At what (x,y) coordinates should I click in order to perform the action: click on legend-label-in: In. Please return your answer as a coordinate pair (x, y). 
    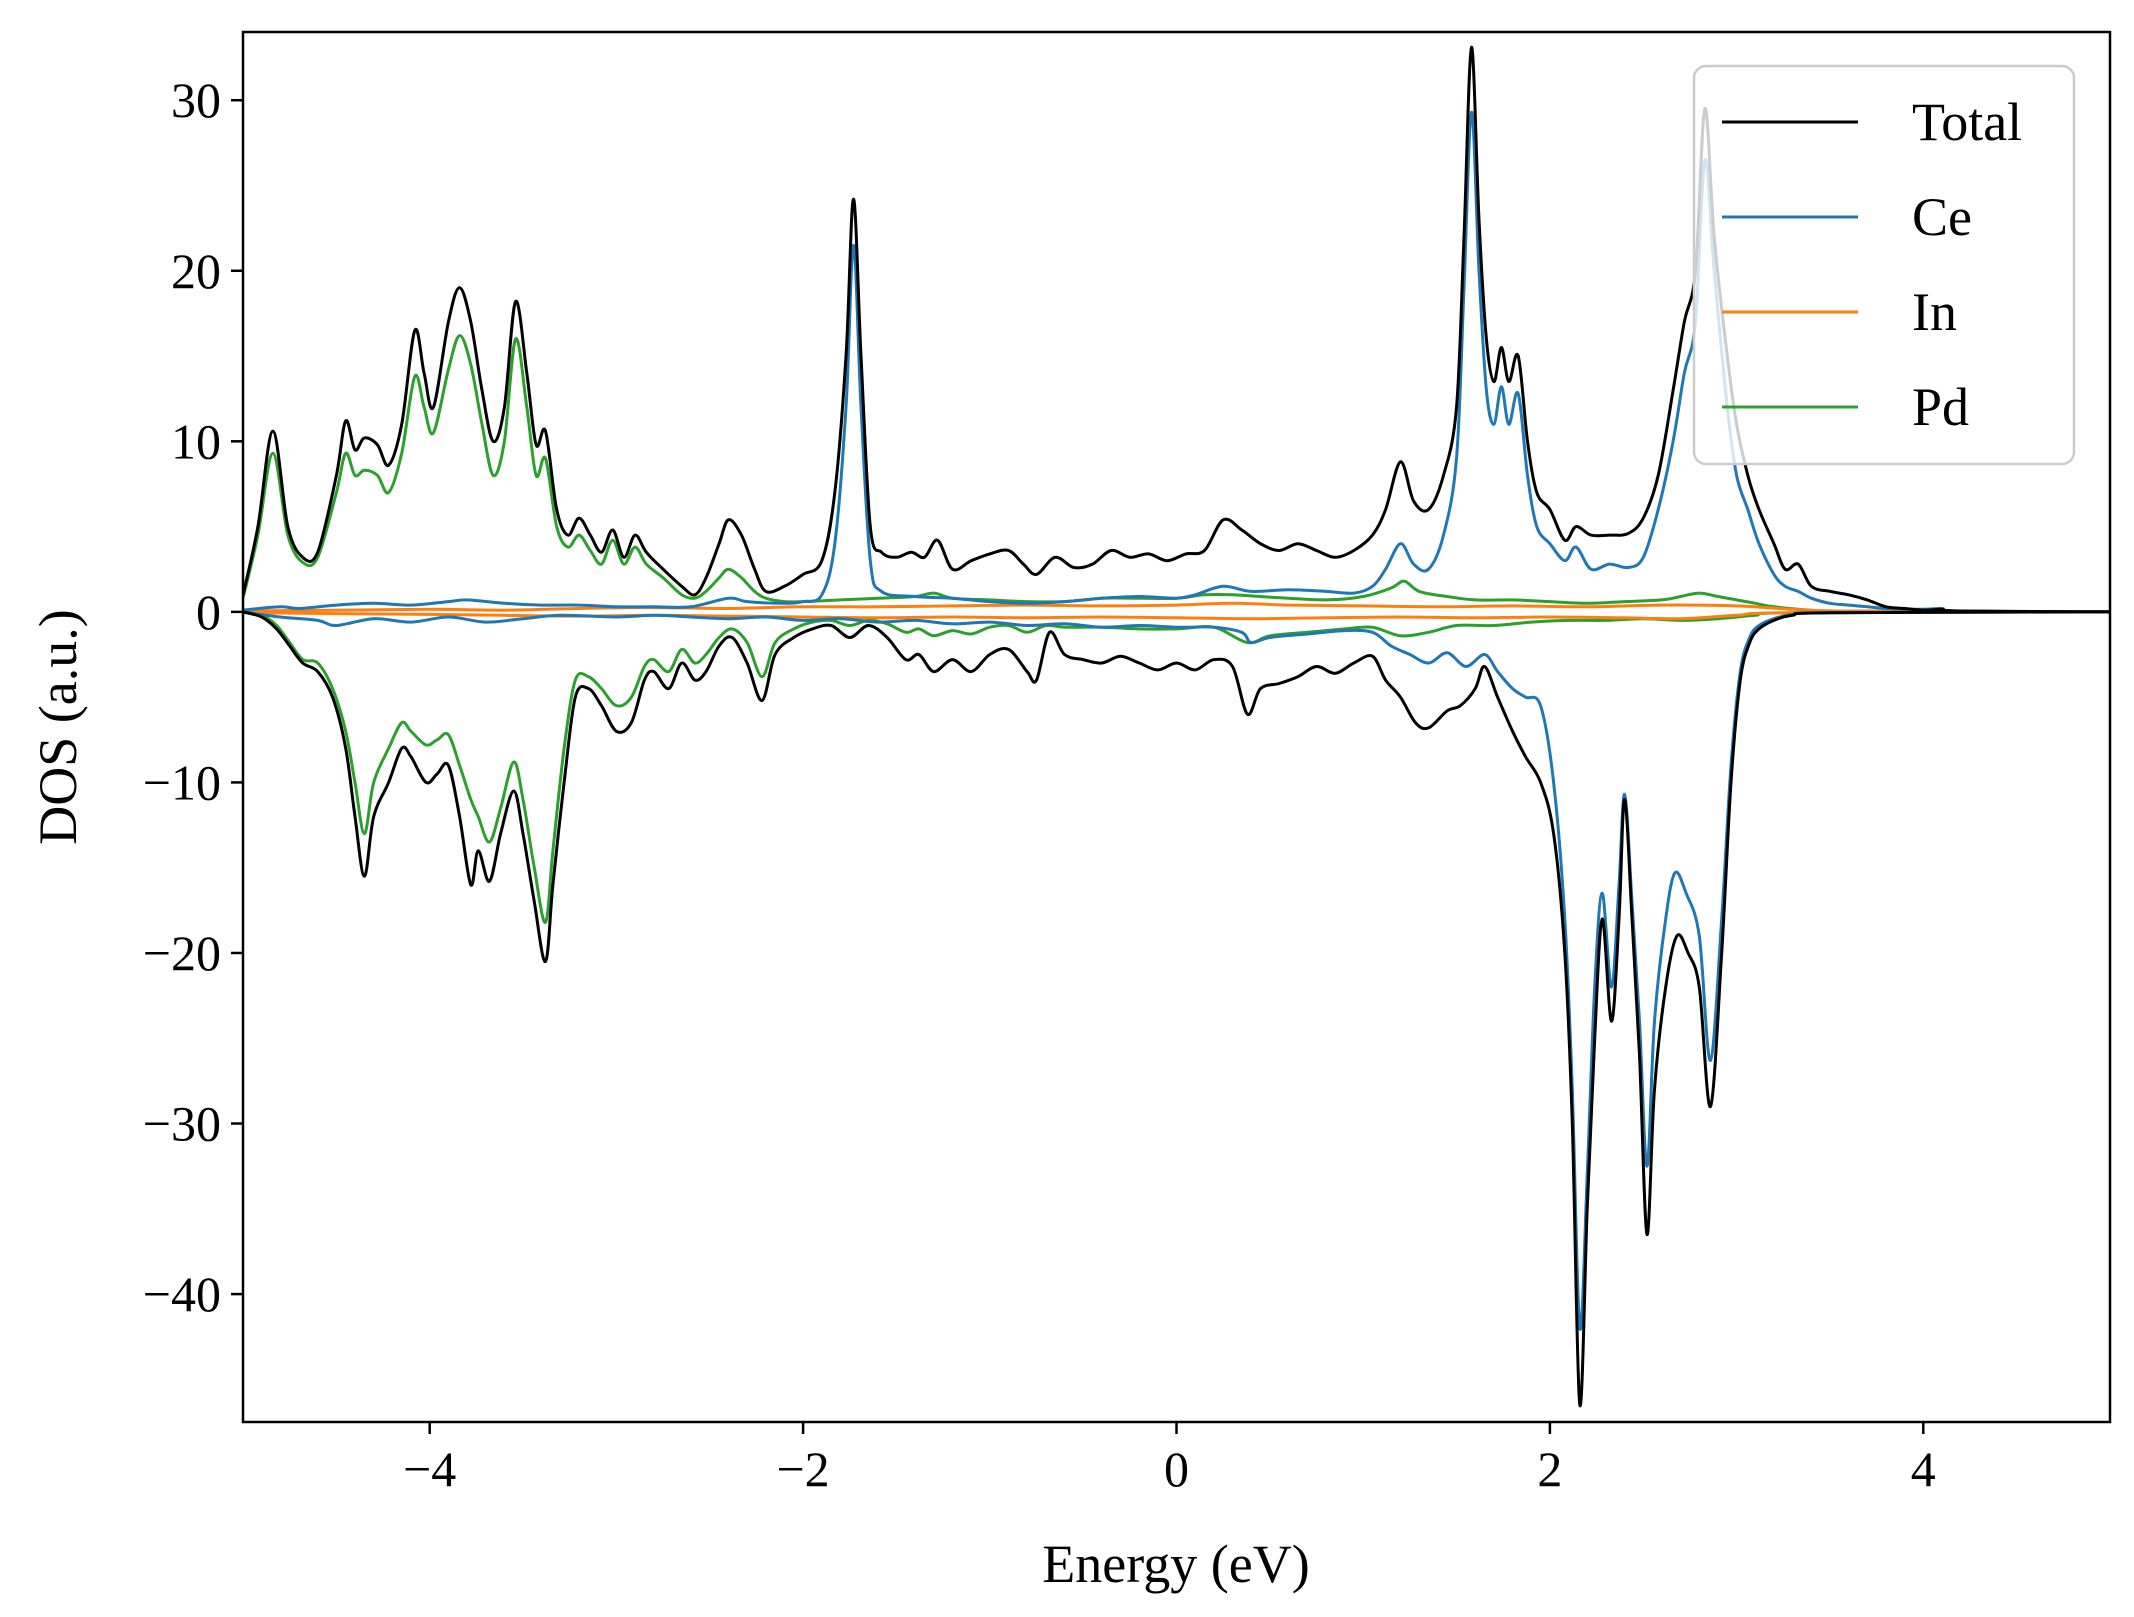
    Looking at the image, I should click on (1934, 312).